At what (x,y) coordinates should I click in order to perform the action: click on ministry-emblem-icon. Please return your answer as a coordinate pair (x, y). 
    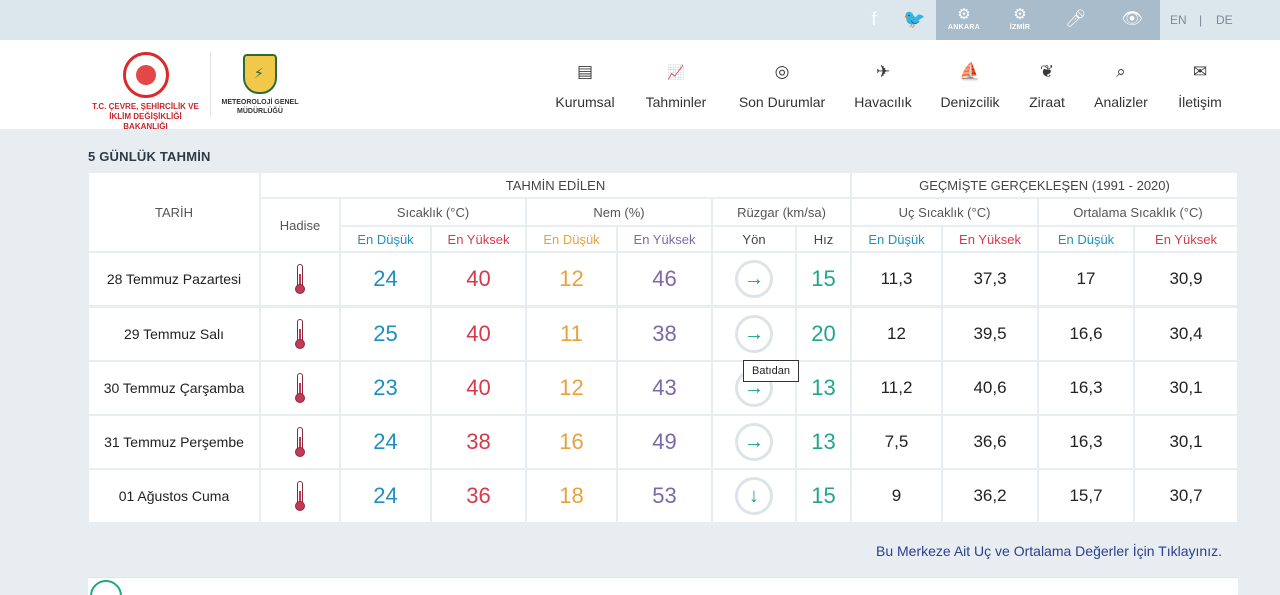
    Looking at the image, I should click on (145, 75).